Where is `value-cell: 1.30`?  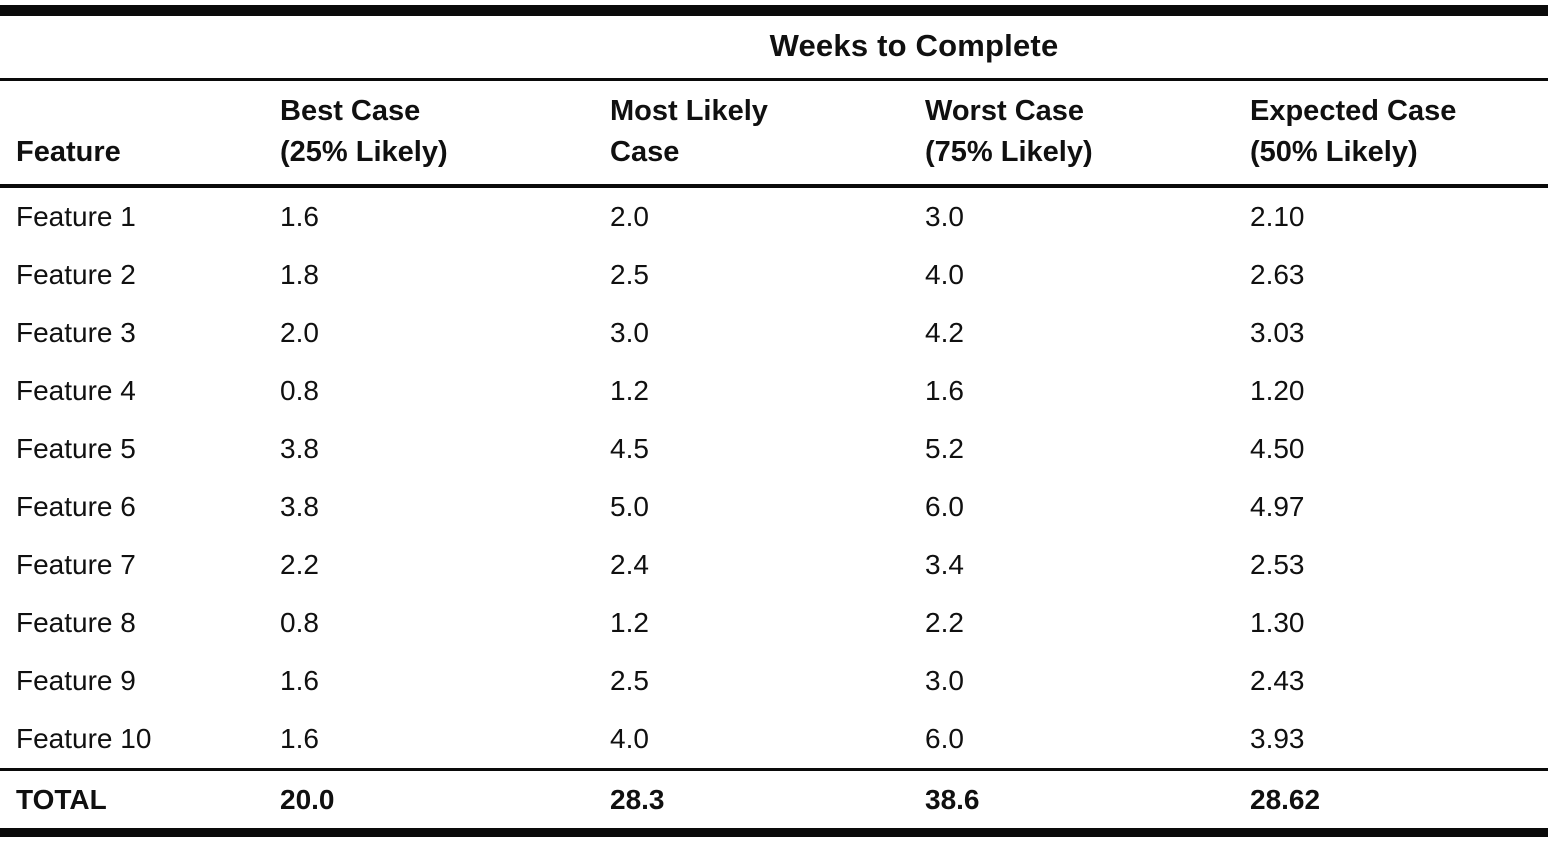
value-cell: 1.30 is located at coordinates (1277, 623).